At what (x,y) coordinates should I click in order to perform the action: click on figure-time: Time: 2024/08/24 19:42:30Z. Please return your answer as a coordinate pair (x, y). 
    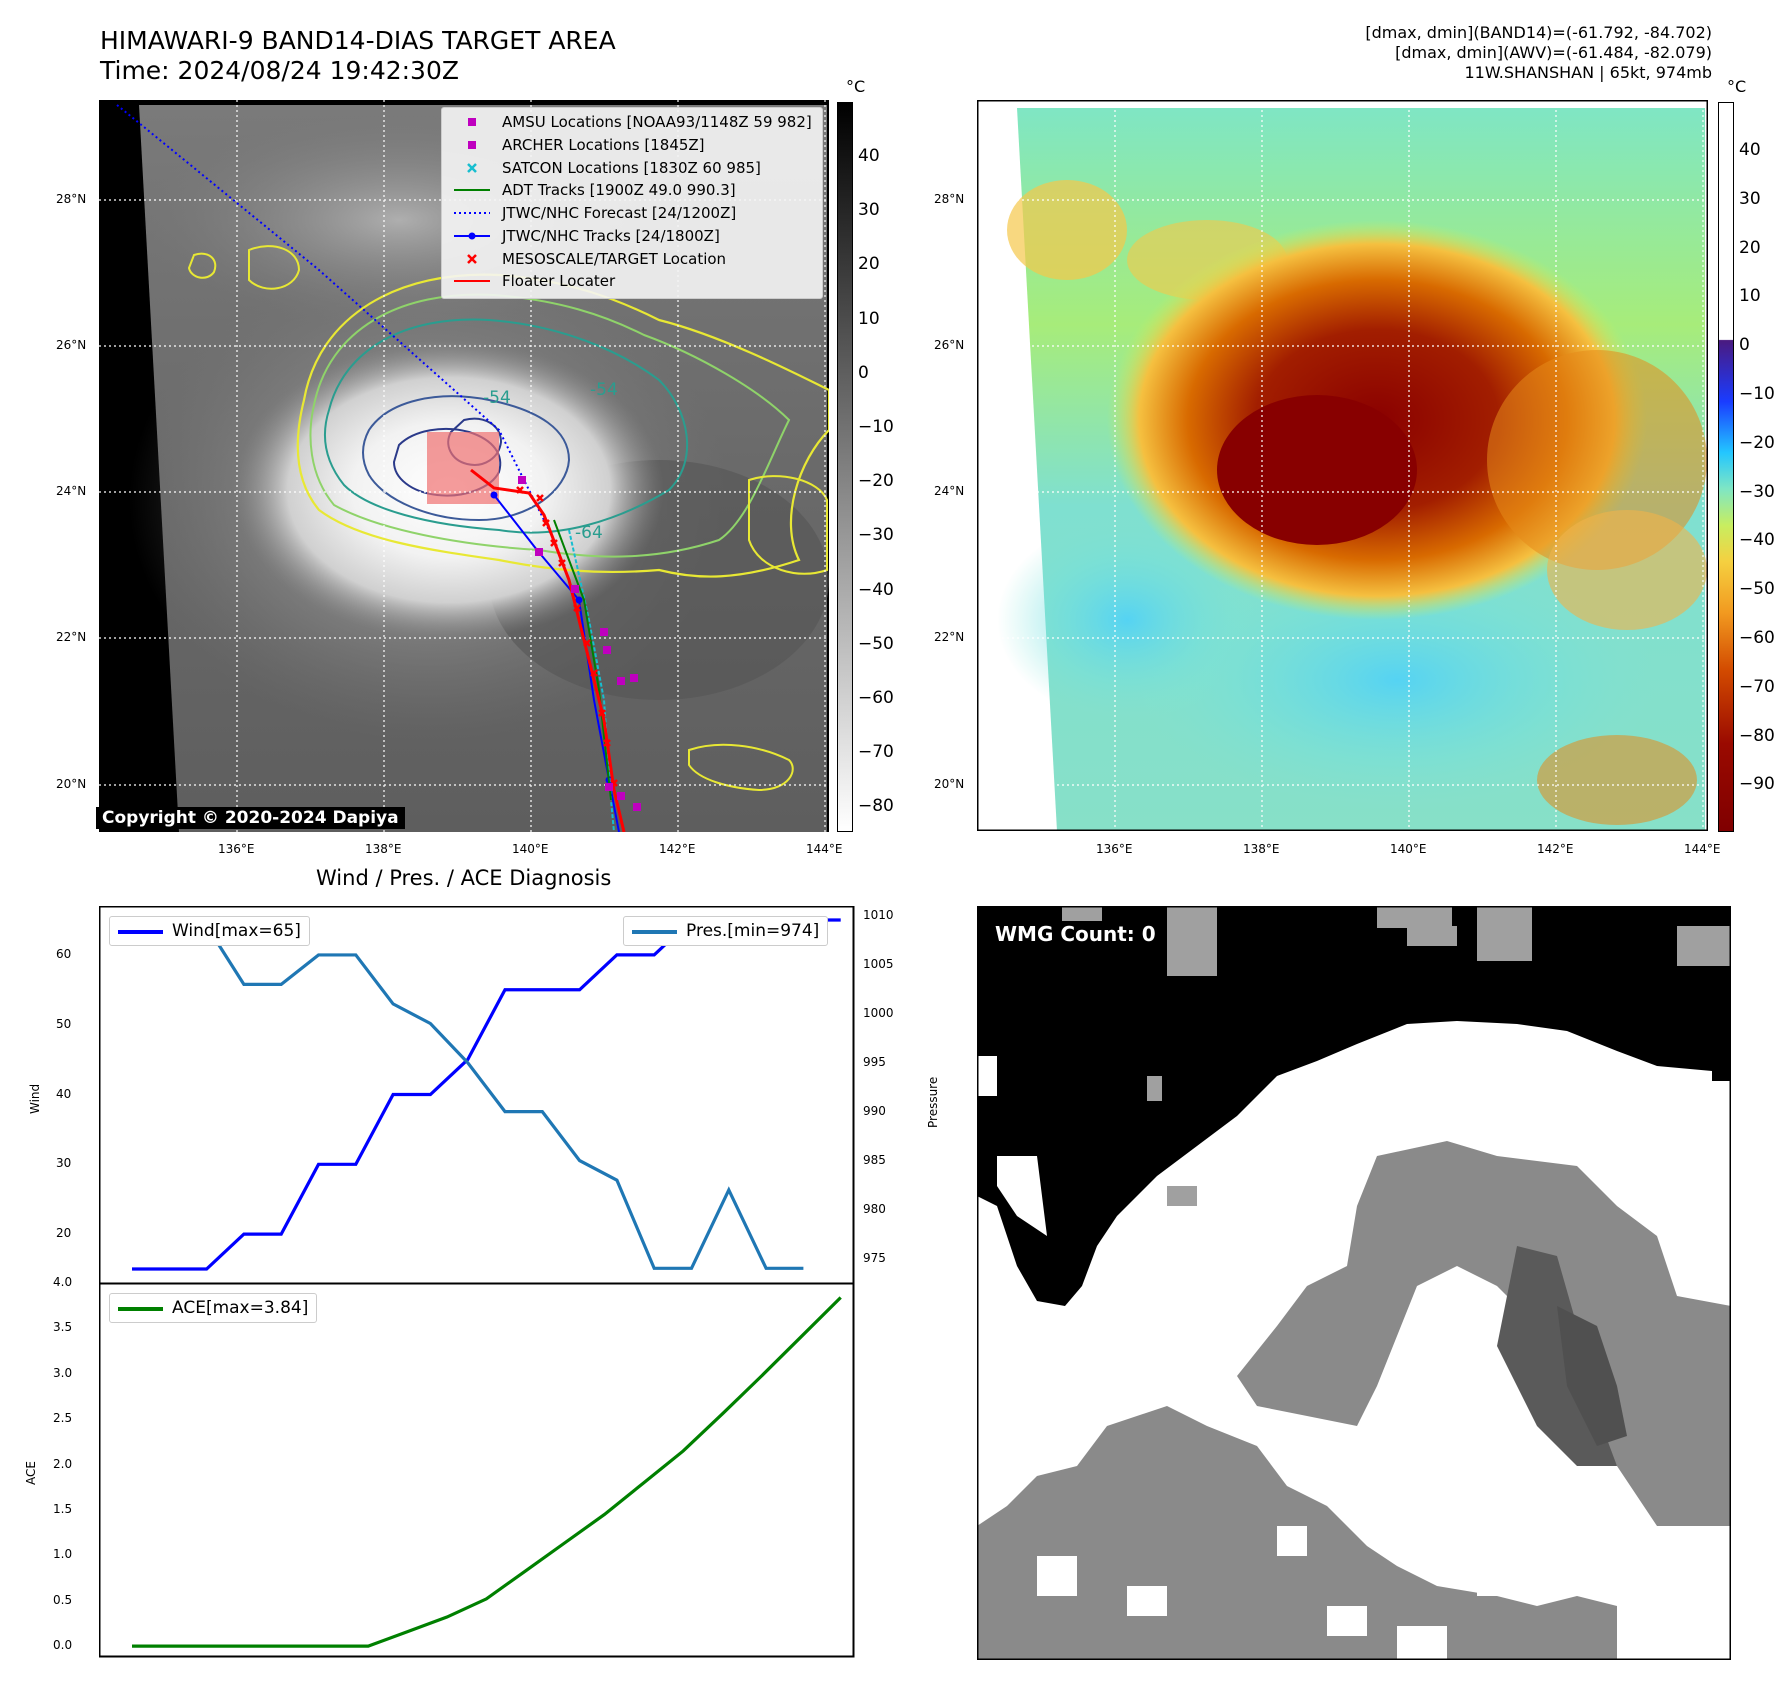
    Looking at the image, I should click on (279, 70).